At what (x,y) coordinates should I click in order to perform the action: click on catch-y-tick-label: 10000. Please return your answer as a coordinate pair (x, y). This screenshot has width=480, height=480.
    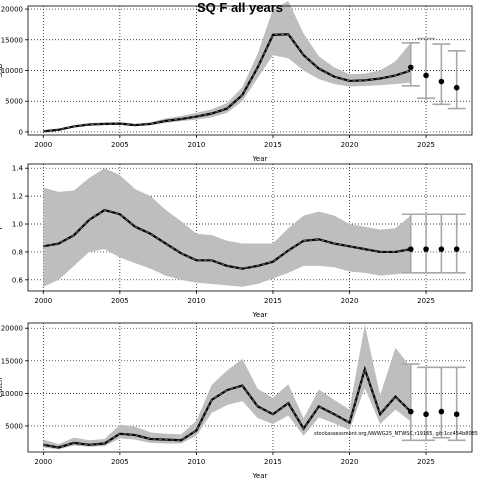
    Looking at the image, I should click on (12, 394).